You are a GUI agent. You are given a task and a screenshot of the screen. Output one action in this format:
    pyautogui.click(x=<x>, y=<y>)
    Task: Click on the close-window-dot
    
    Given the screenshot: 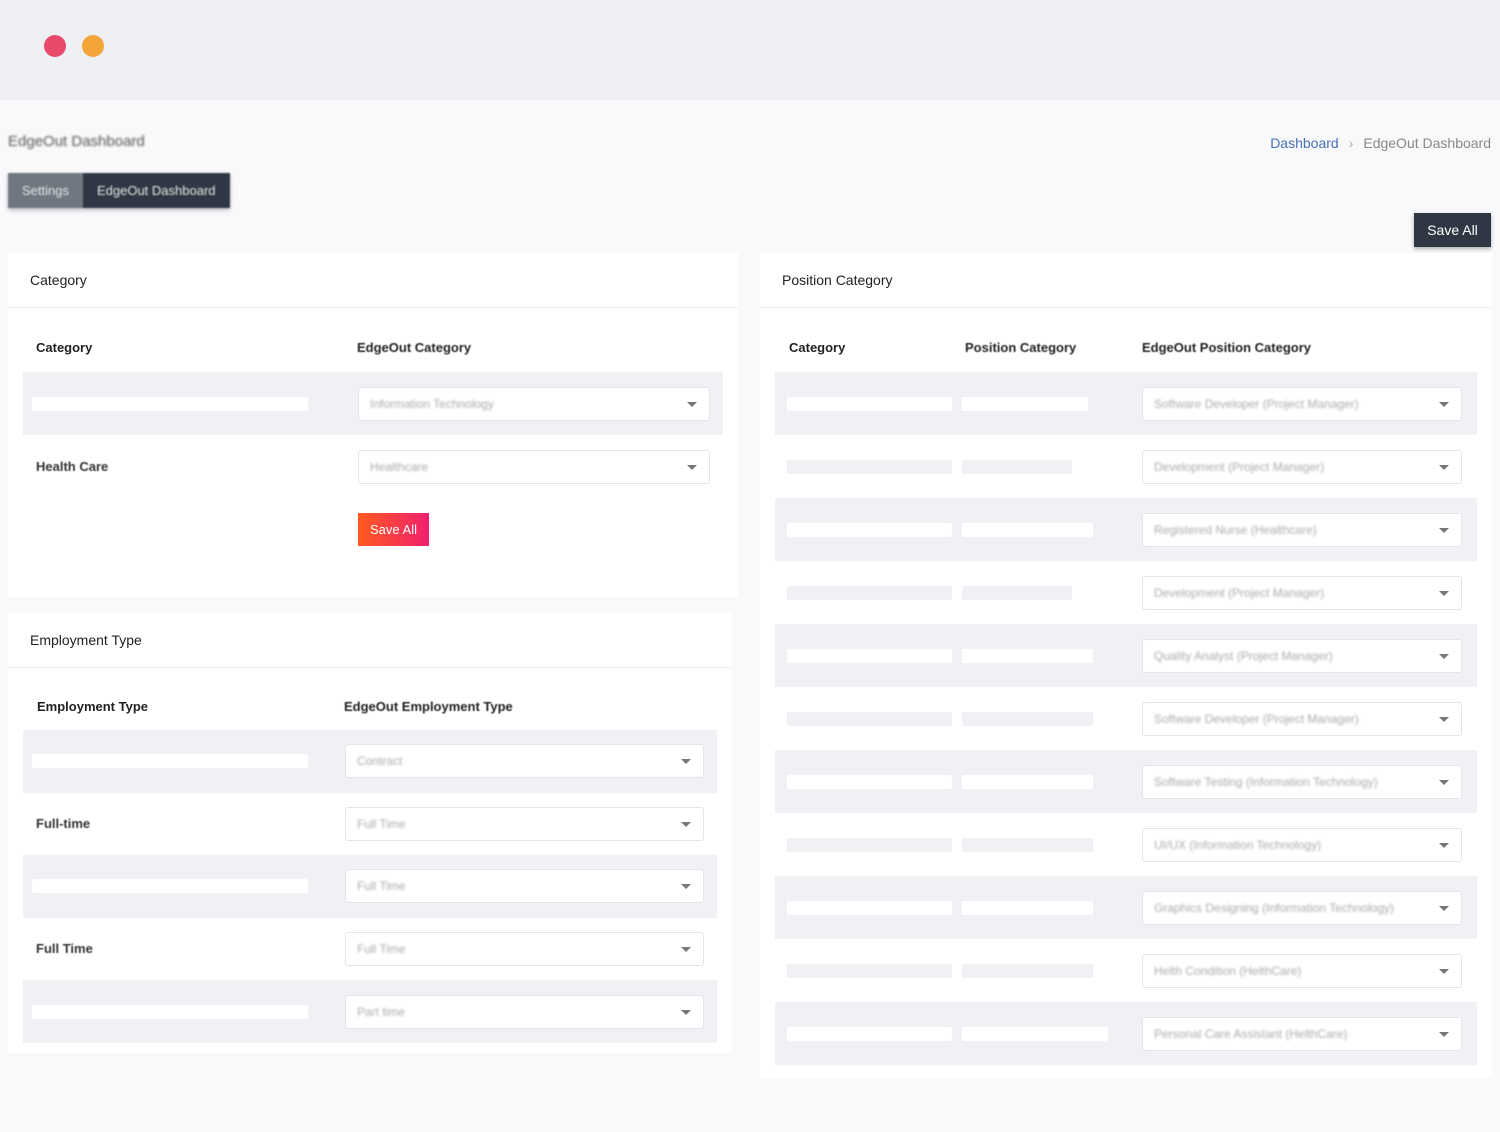 What is the action you would take?
    pyautogui.click(x=55, y=46)
    